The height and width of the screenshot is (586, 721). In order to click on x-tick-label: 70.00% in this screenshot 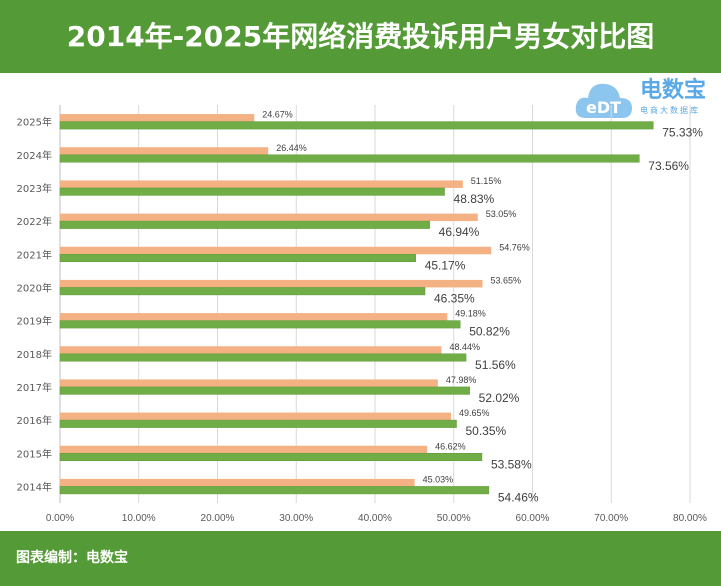, I will do `click(611, 518)`.